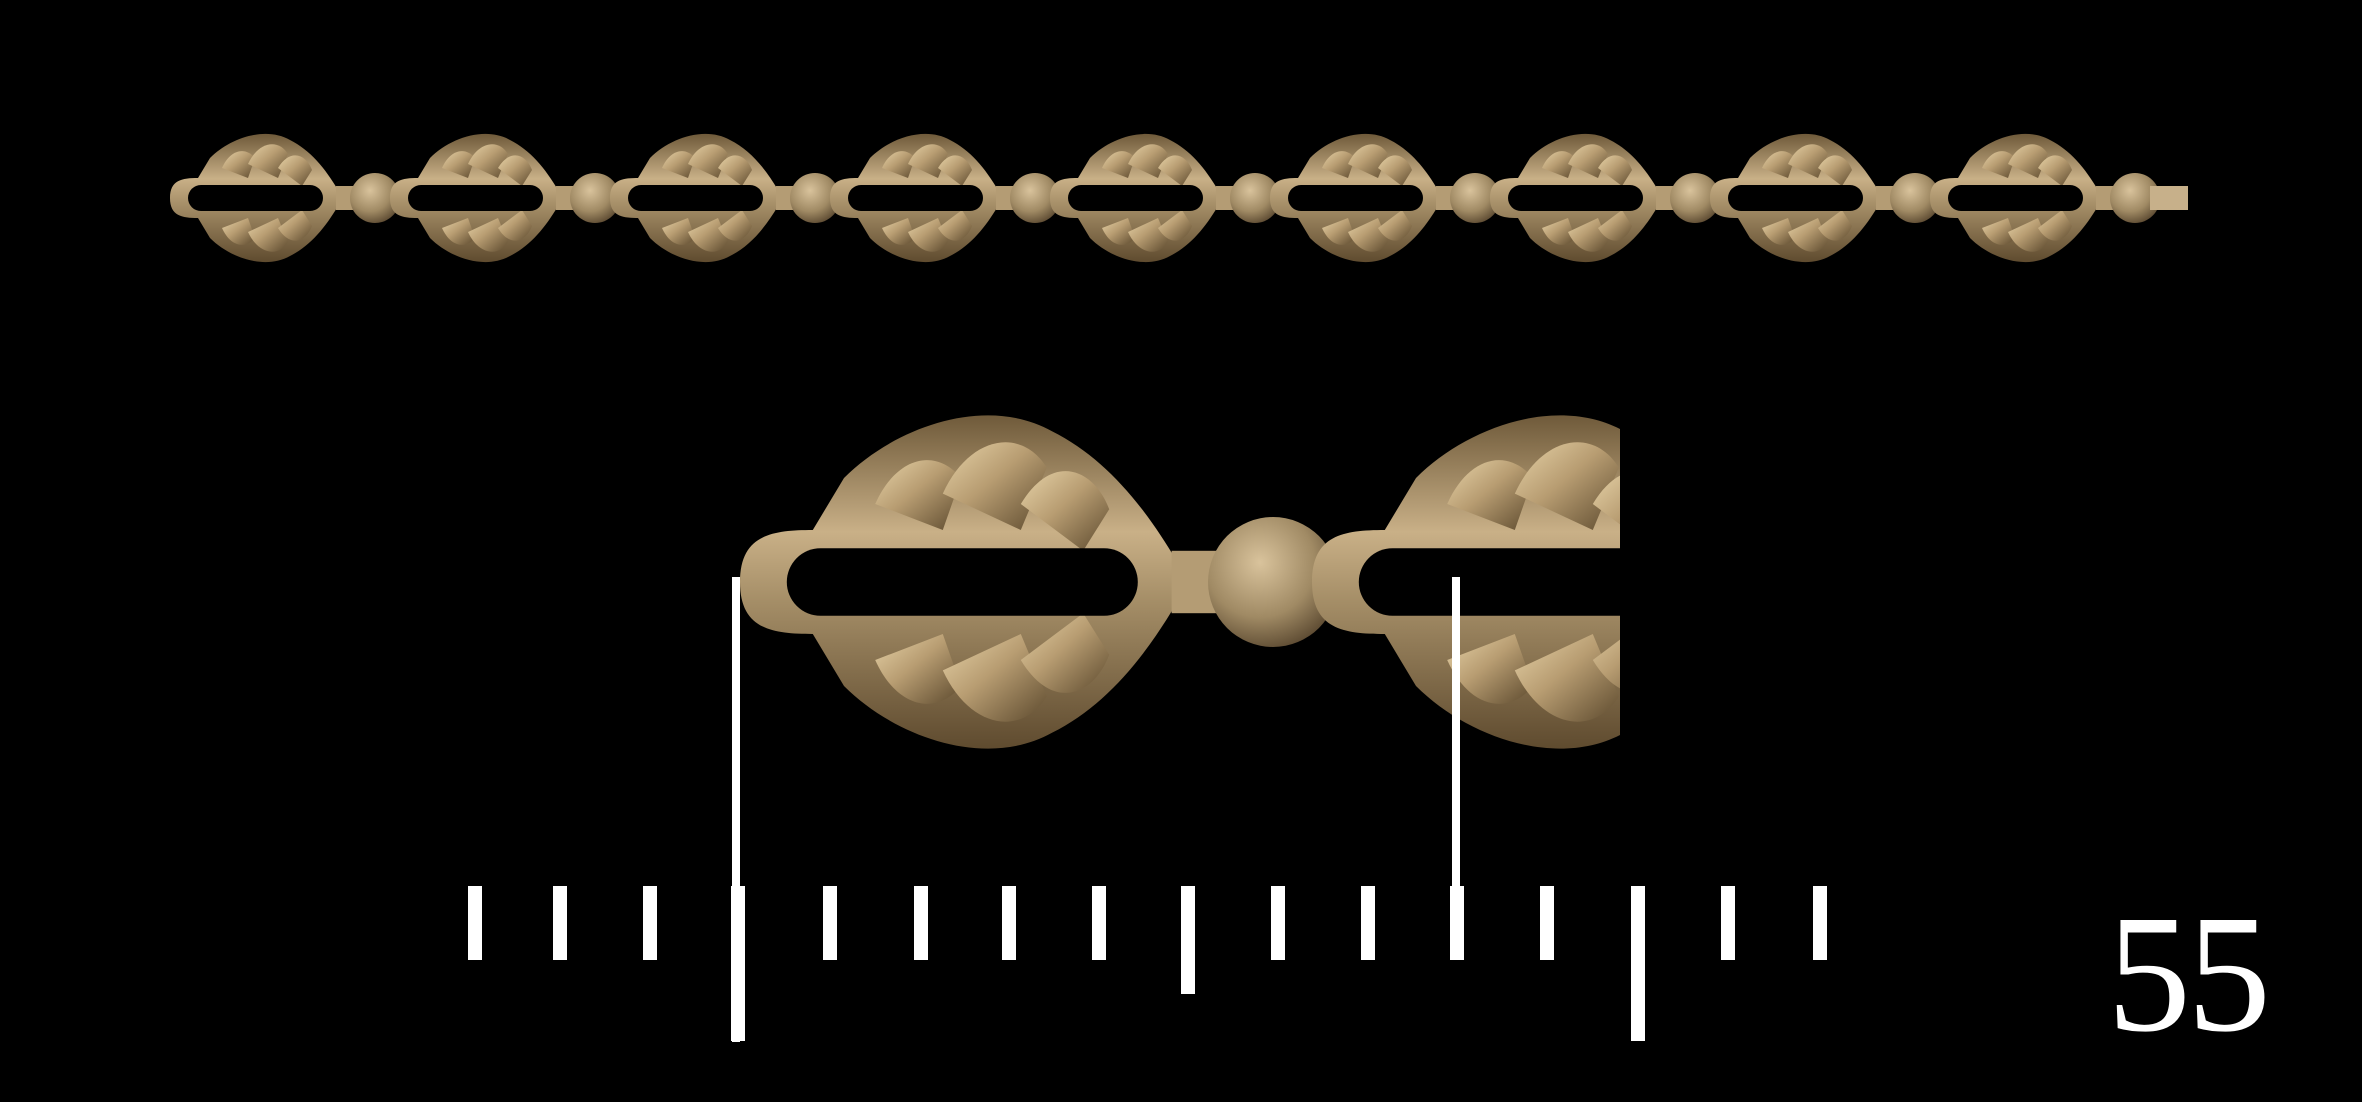 The image size is (2362, 1102). Describe the element at coordinates (1096, 809) in the screenshot. I see `measurement-markers` at that location.